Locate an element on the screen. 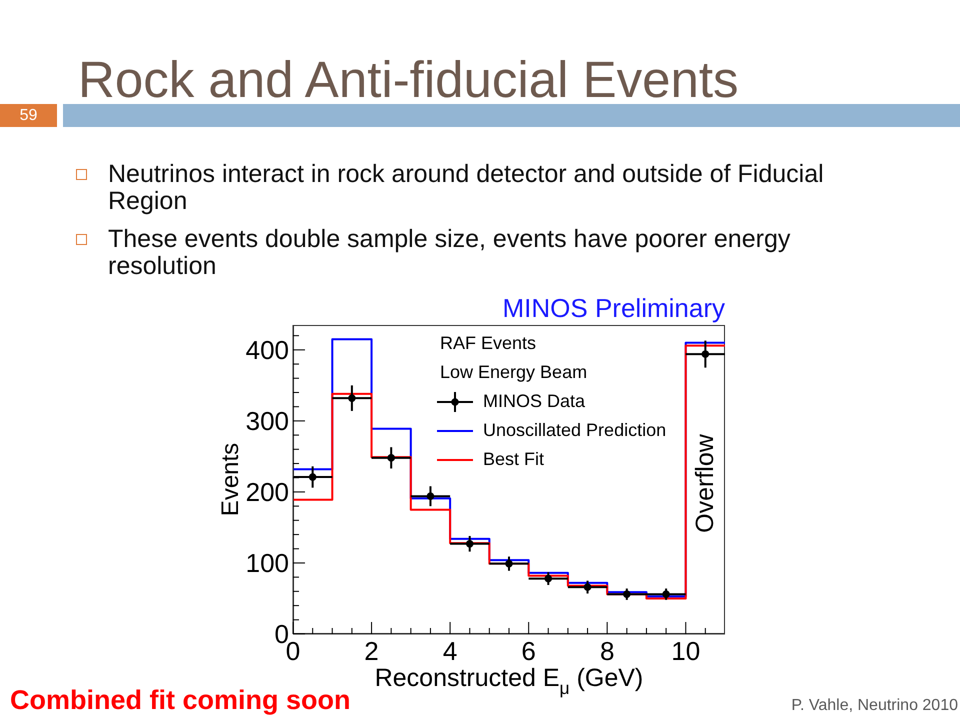 The image size is (960, 720). x-tick-label: 8 is located at coordinates (607, 651).